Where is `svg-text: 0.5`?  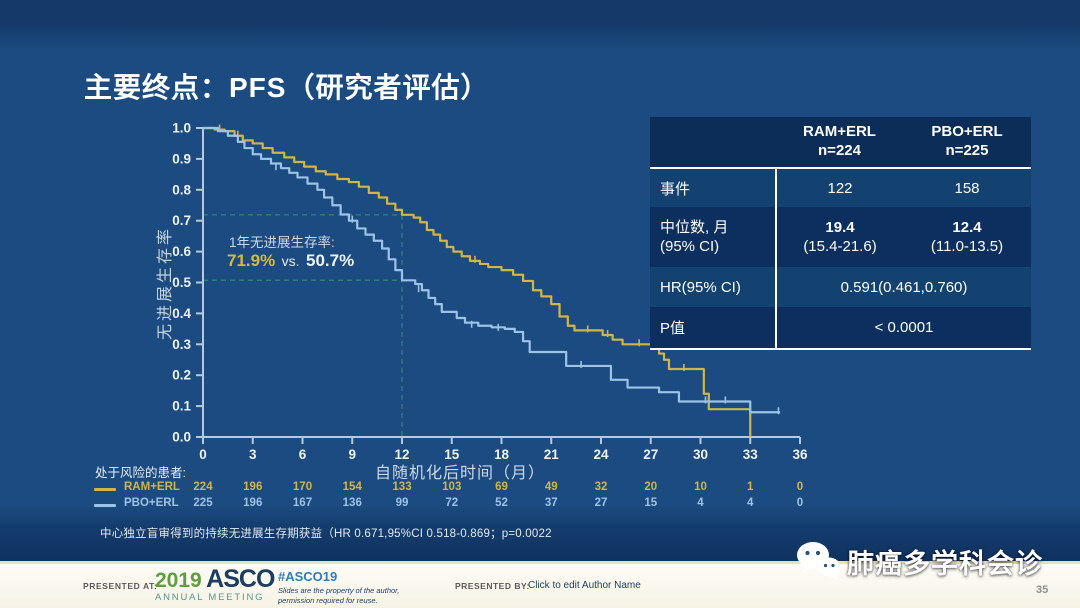
svg-text: 0.5 is located at coordinates (181, 282).